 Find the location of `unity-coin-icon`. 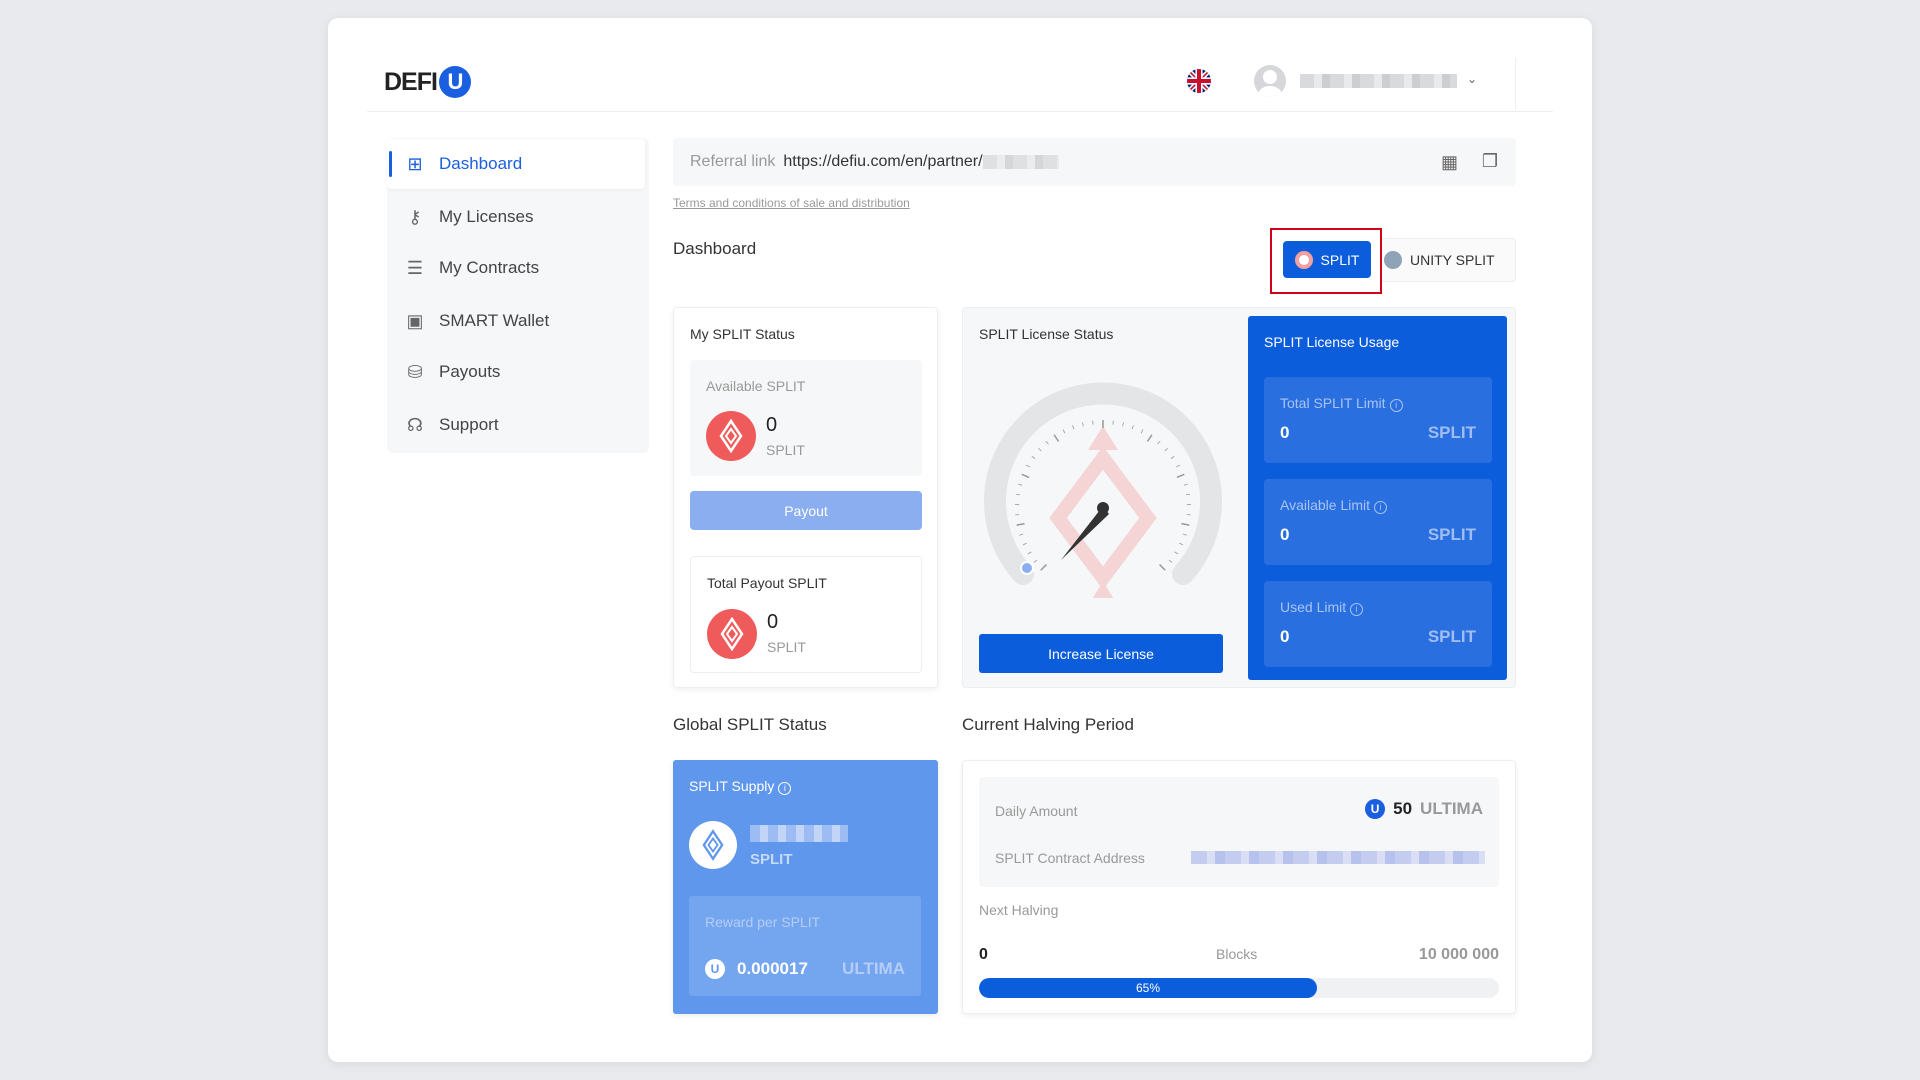

unity-coin-icon is located at coordinates (1393, 259).